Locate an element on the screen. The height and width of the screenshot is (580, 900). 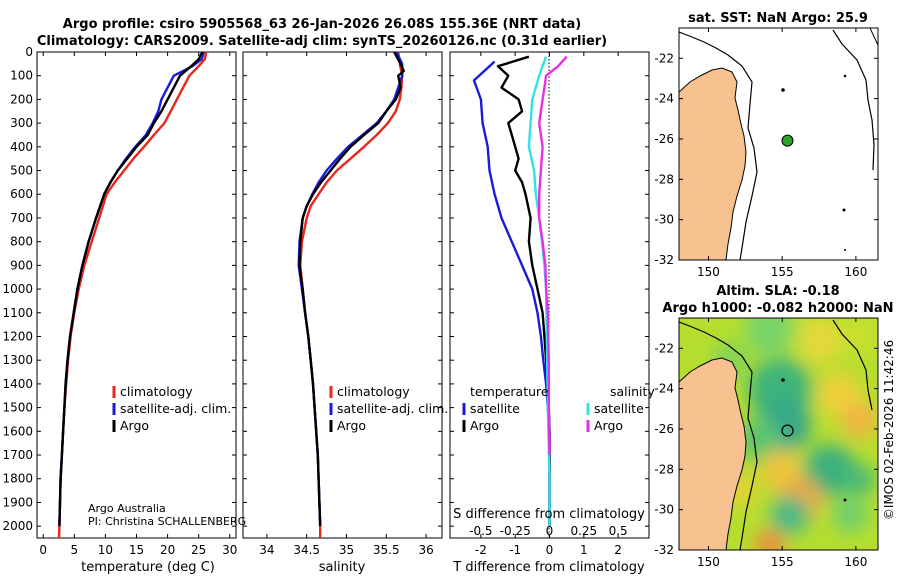
sla-map-title2: Argo h1000: -0.082 h2000: NaN is located at coordinates (777, 308).